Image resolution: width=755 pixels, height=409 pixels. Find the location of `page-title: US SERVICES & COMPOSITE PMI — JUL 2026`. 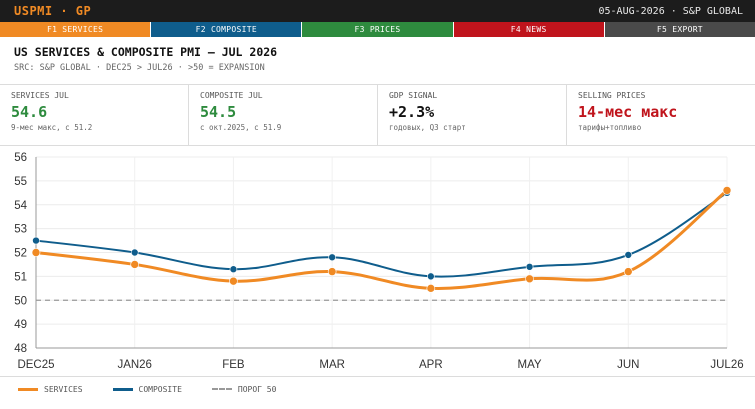

page-title: US SERVICES & COMPOSITE PMI — JUL 2026 is located at coordinates (146, 52).